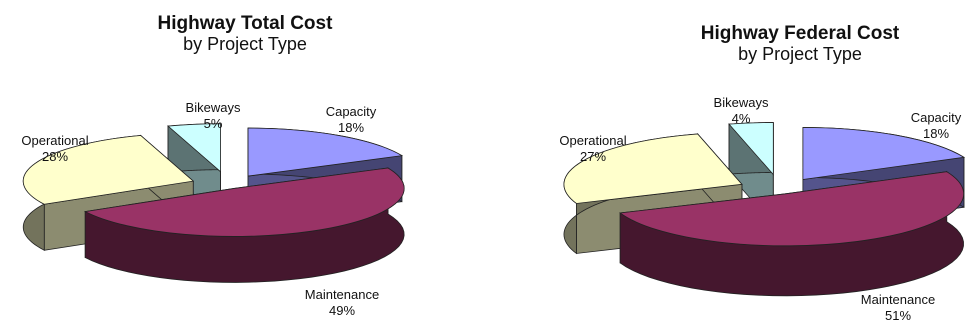 This screenshot has width=980, height=330. Describe the element at coordinates (55, 157) in the screenshot. I see `slice-percent: 28%` at that location.